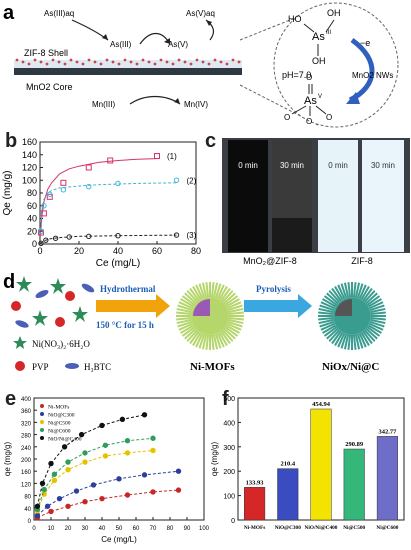 This screenshot has height=550, width=411. Describe the element at coordinates (287, 464) in the screenshot. I see `bar-value-label: 210.4` at that location.